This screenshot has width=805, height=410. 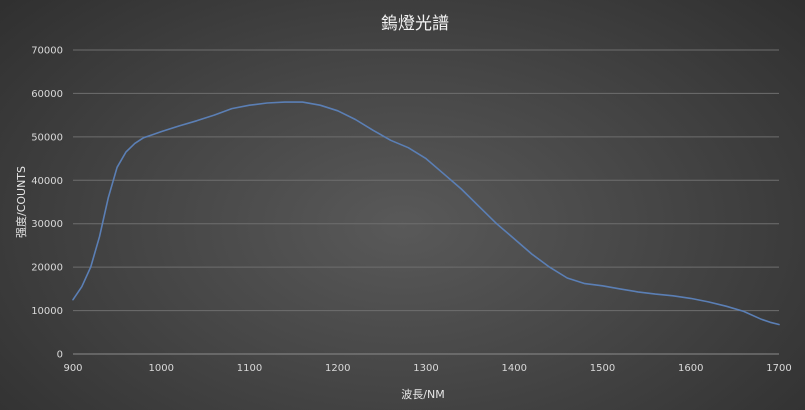 I want to click on y-tick-label: 20000, so click(x=47, y=268).